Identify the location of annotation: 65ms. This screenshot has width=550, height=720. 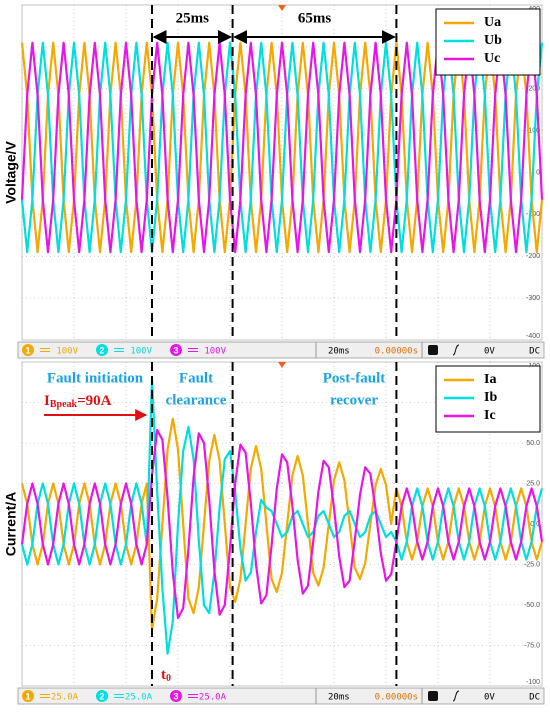
(314, 18).